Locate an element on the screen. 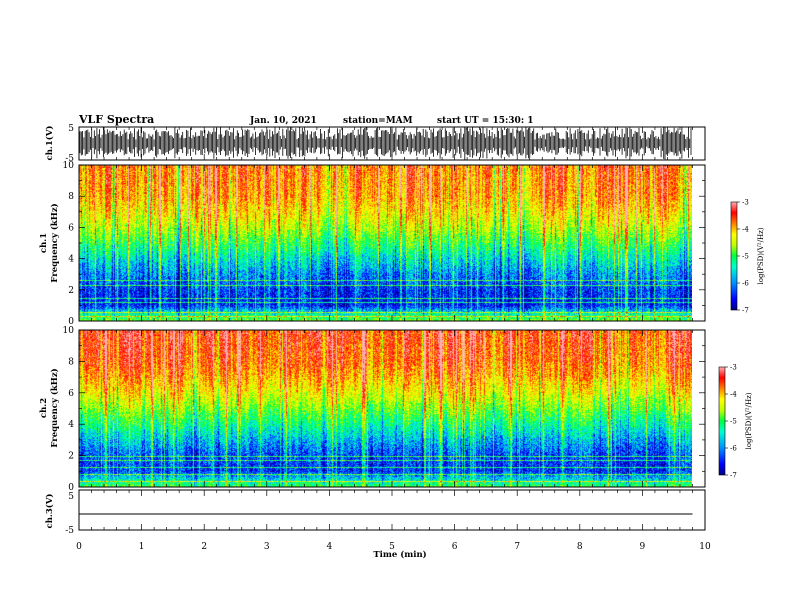 The width and height of the screenshot is (792, 612). ch3-waveform-ylabel: ch.3(V) is located at coordinates (49, 511).